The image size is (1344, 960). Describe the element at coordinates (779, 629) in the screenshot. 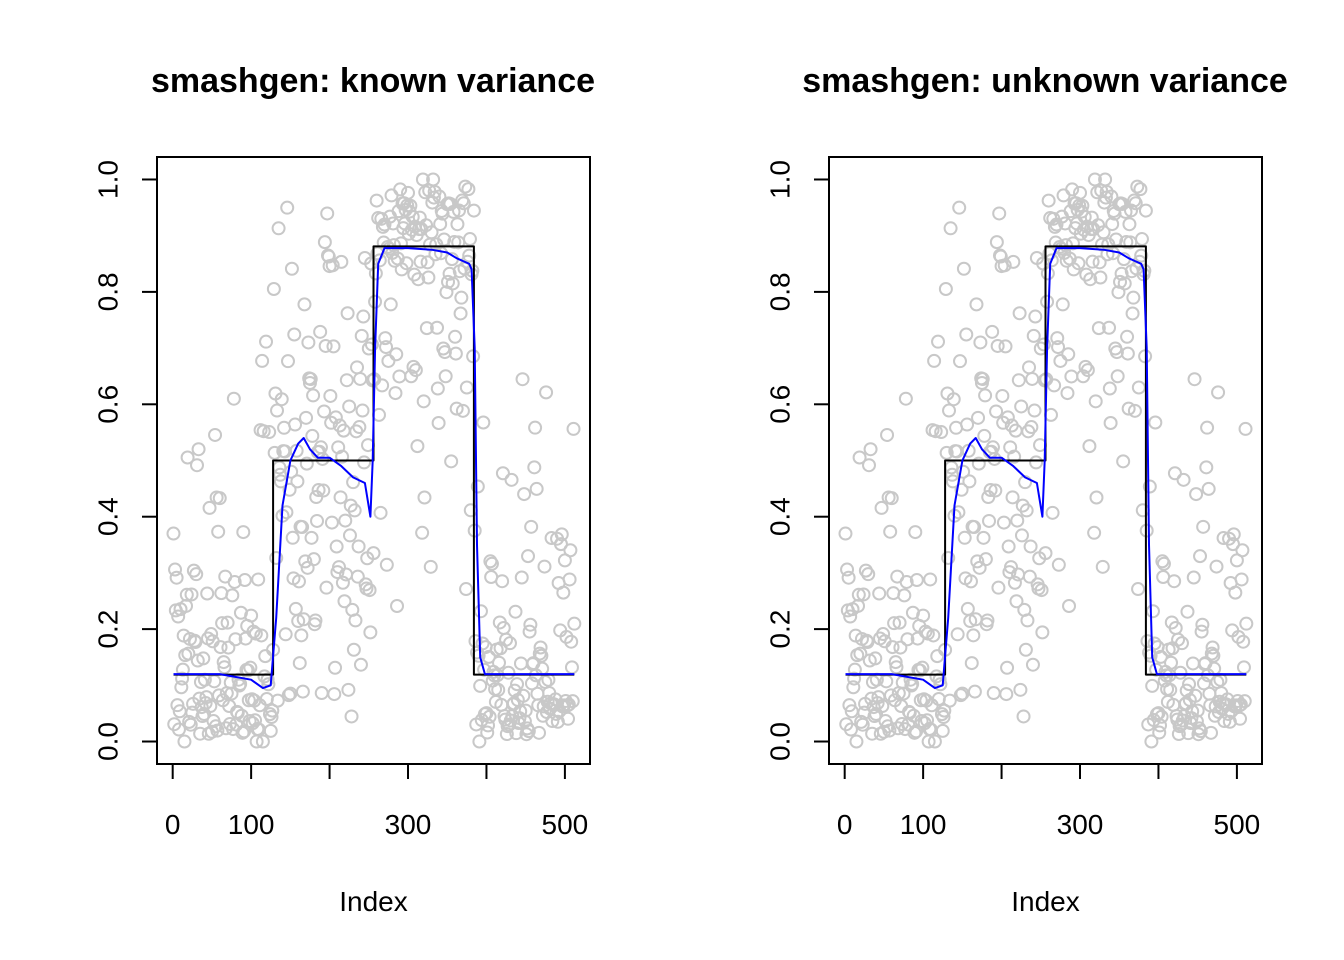

I see `y-tick-label: 0.2` at that location.